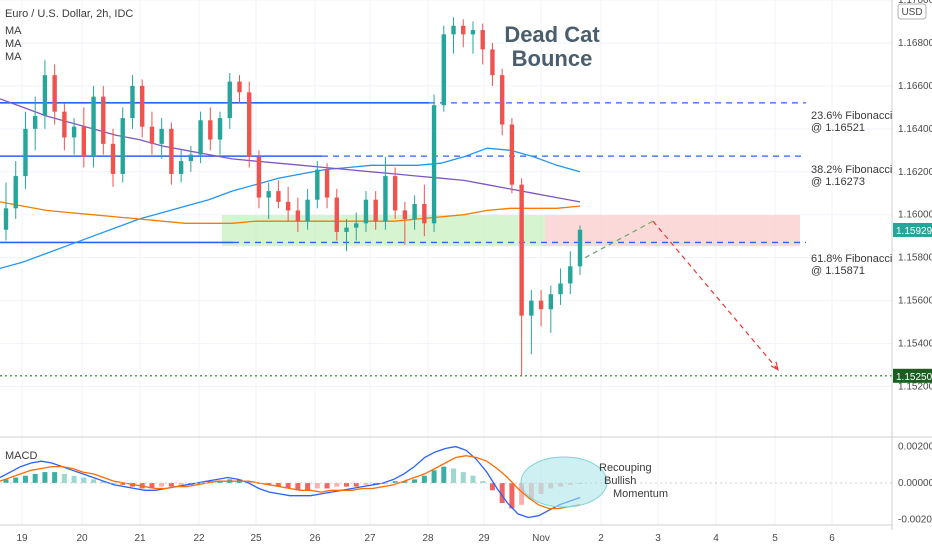 The image size is (932, 550). Describe the element at coordinates (640, 494) in the screenshot. I see `note-momentum: Momentum` at that location.